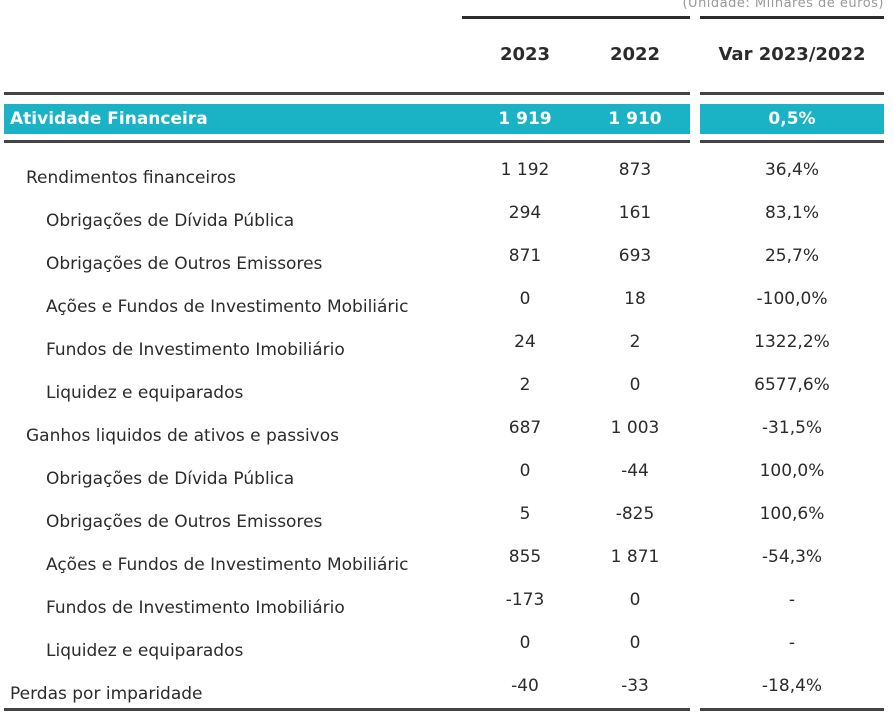 The image size is (894, 714). What do you see at coordinates (635, 557) in the screenshot?
I see `value-2022: 1 871` at bounding box center [635, 557].